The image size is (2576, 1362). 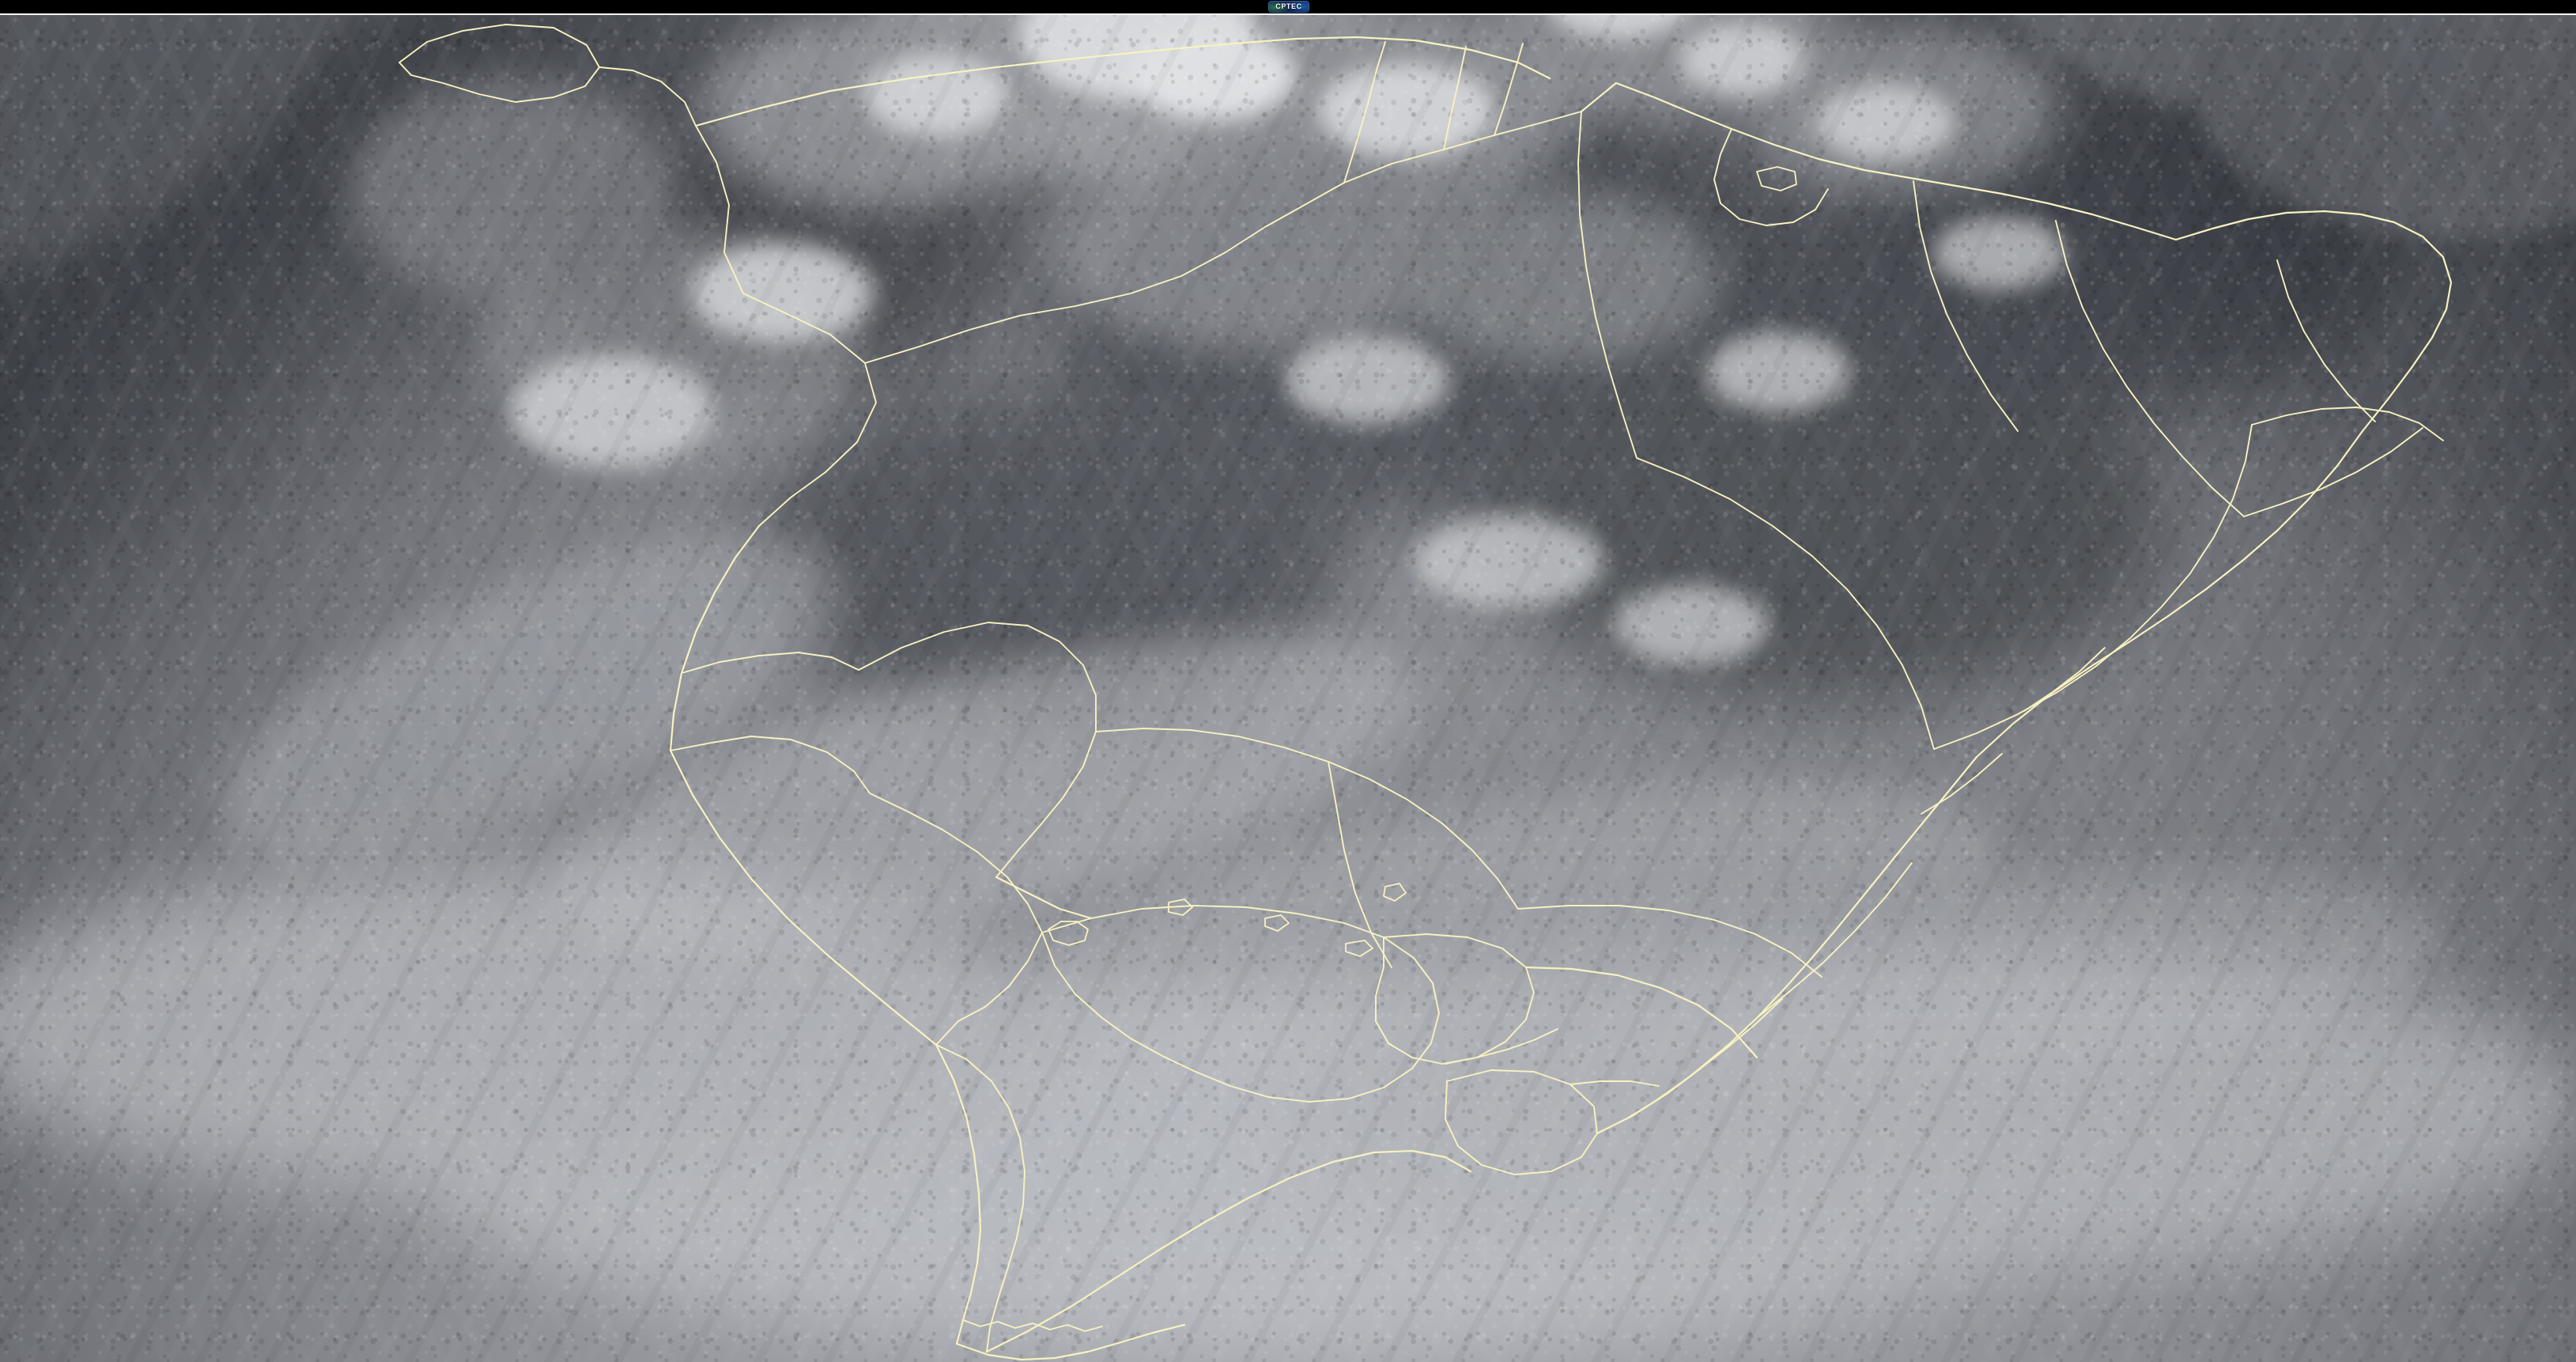 I want to click on header-separator-line, so click(x=1288, y=14).